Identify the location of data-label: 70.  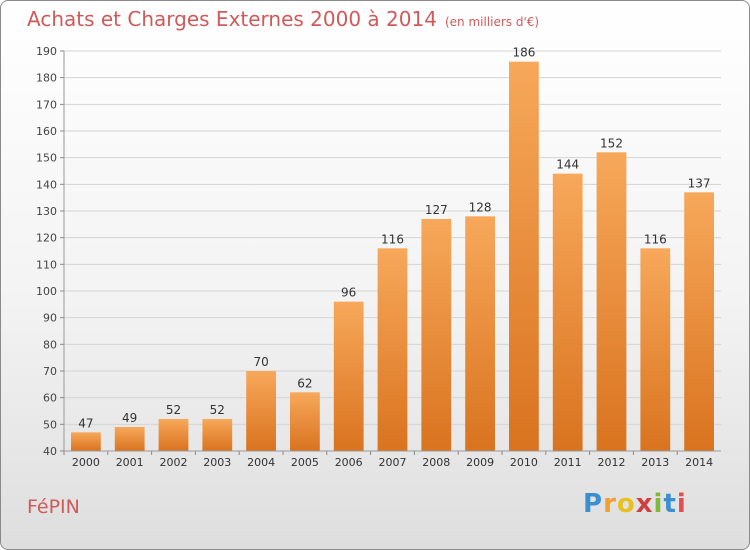
(260, 362).